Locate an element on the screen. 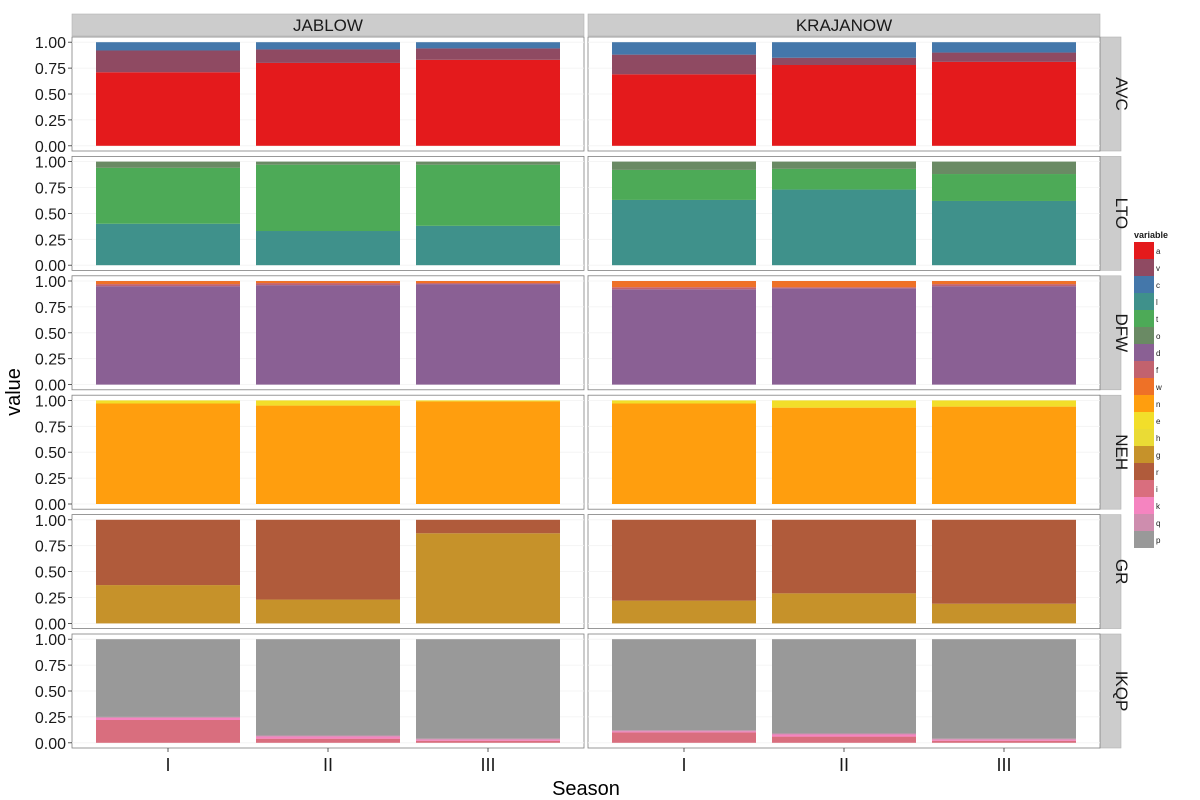 Image resolution: width=1200 pixels, height=800 pixels. facet-strip-label: IKQP is located at coordinates (1121, 691).